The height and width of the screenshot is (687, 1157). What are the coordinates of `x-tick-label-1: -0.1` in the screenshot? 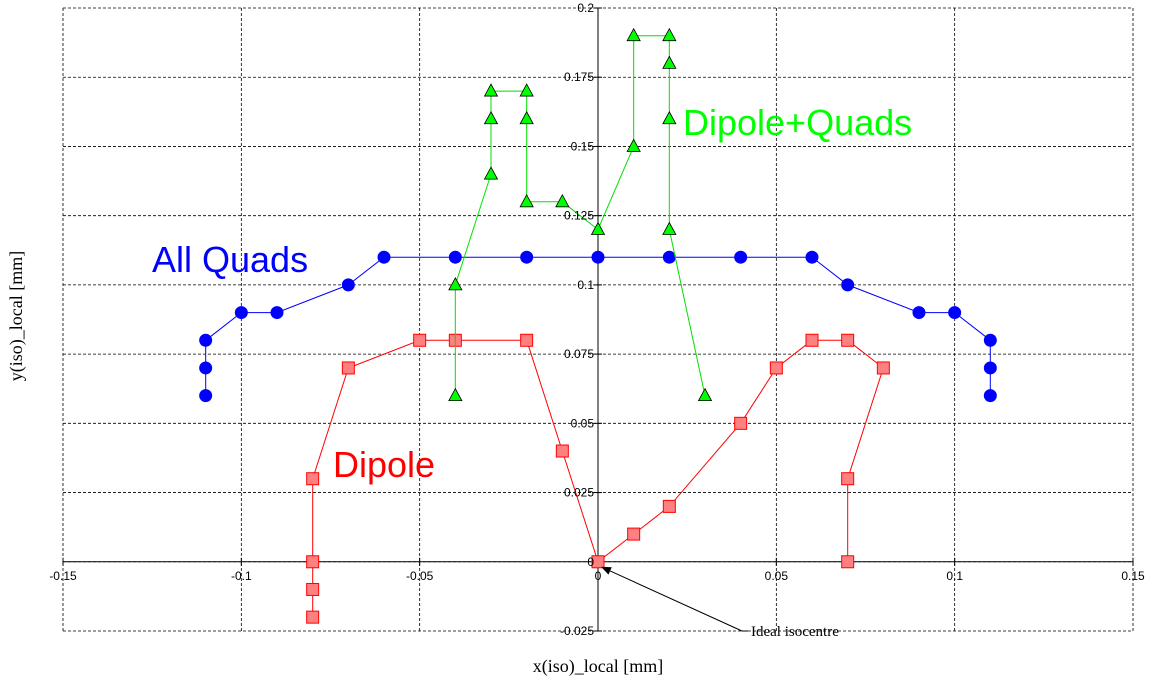 It's located at (241, 576).